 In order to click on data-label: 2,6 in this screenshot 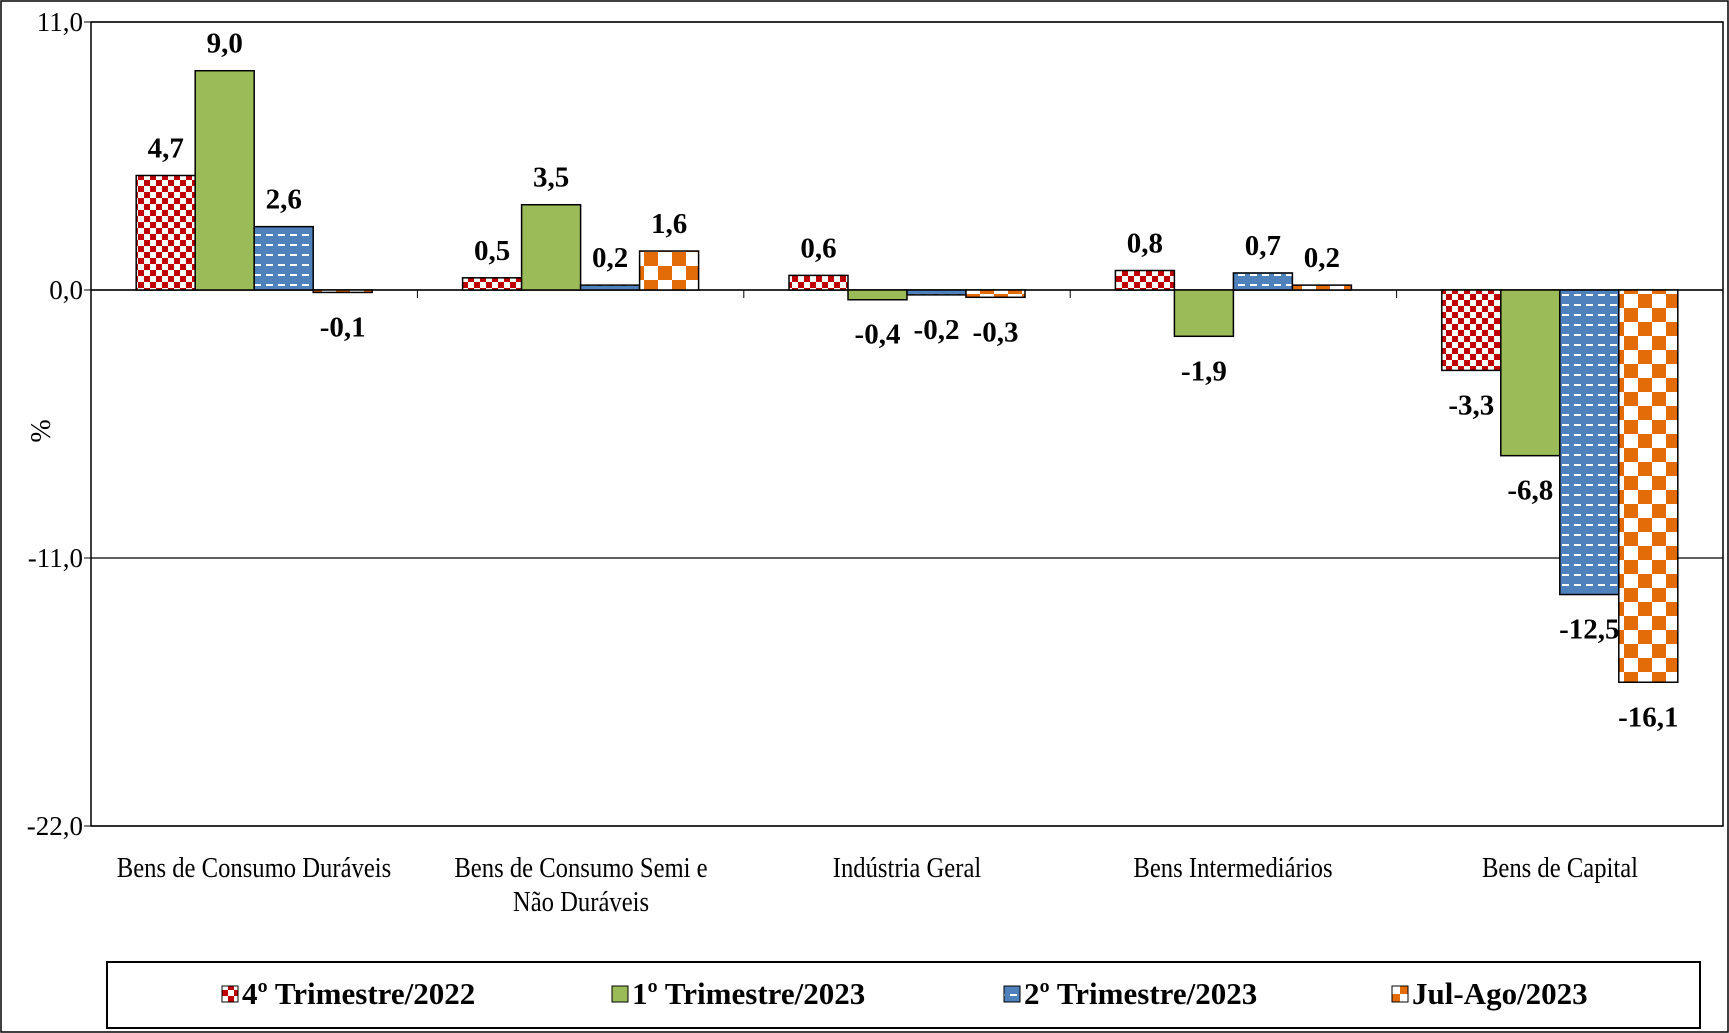, I will do `click(284, 200)`.